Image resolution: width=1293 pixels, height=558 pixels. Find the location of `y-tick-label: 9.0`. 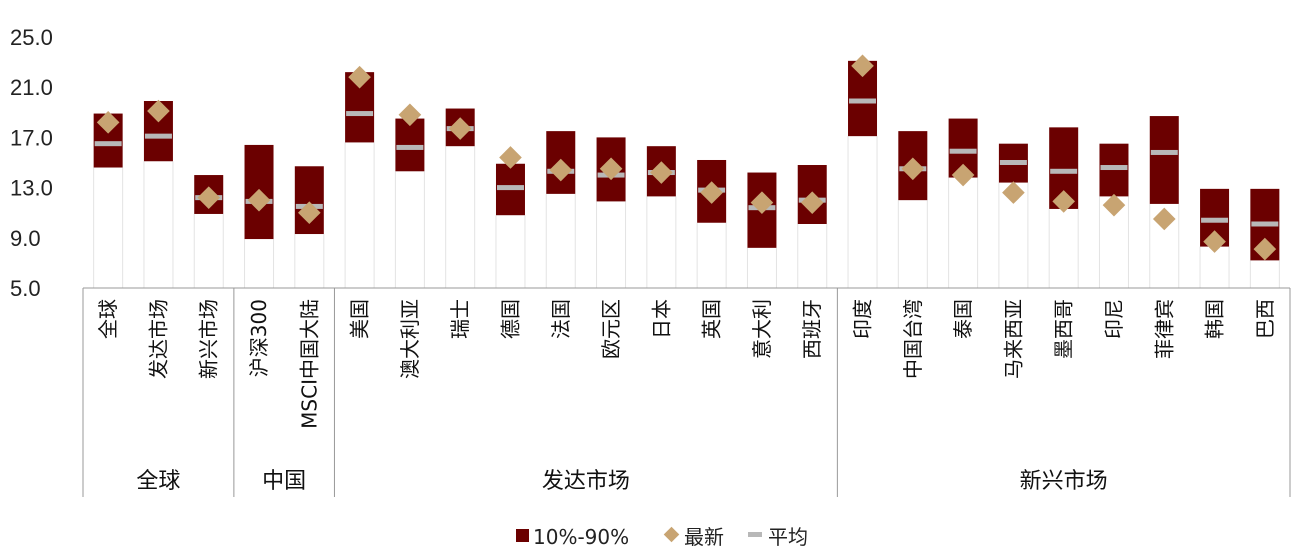

y-tick-label: 9.0 is located at coordinates (25, 238).